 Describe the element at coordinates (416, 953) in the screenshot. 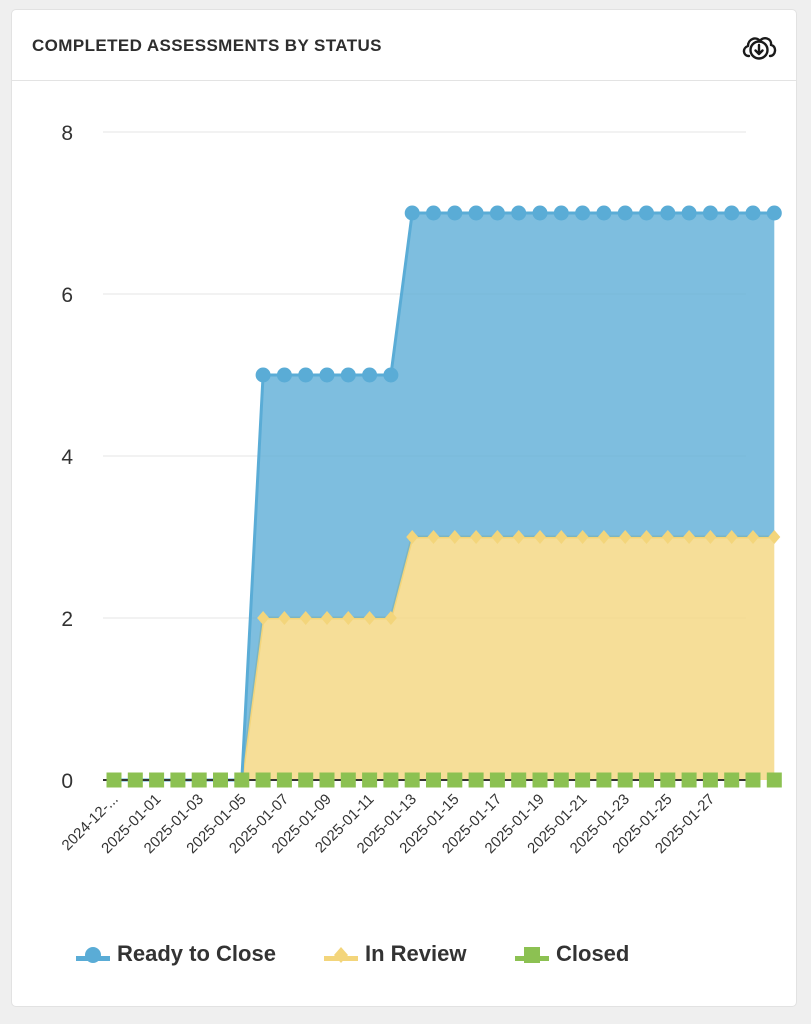

I see `legend-label: In Review` at that location.